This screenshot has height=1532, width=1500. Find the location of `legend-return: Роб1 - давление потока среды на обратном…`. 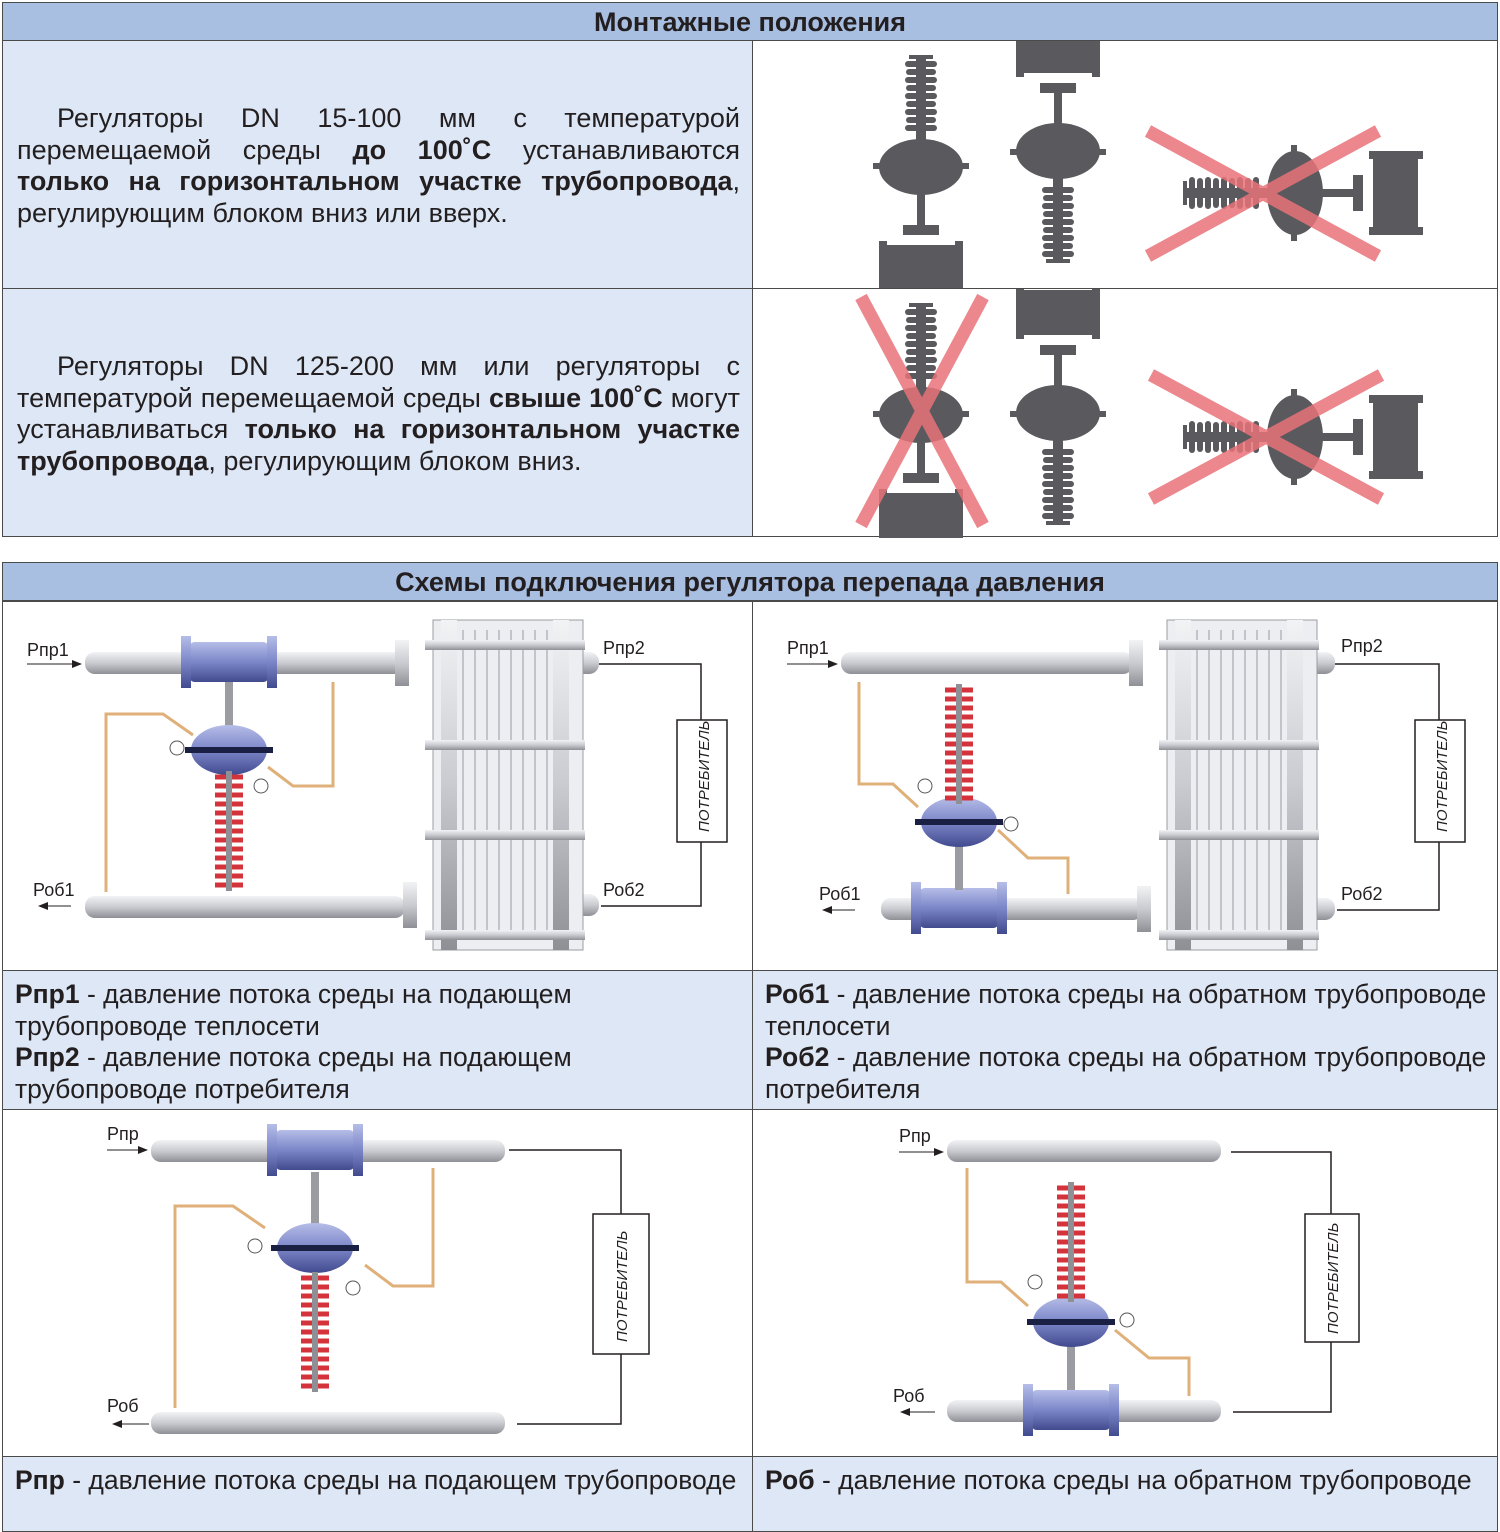

legend-return: Роб1 - давление потока среды на обратном… is located at coordinates (1126, 1042).